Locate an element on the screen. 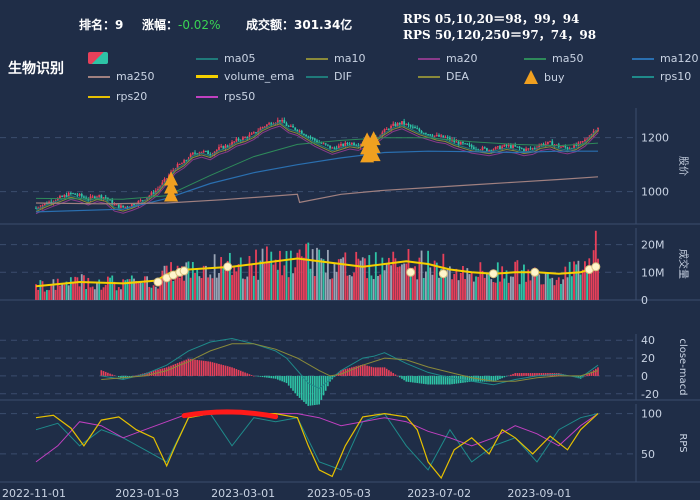 This screenshot has width=700, height=500. legend-swatch is located at coordinates (643, 76).